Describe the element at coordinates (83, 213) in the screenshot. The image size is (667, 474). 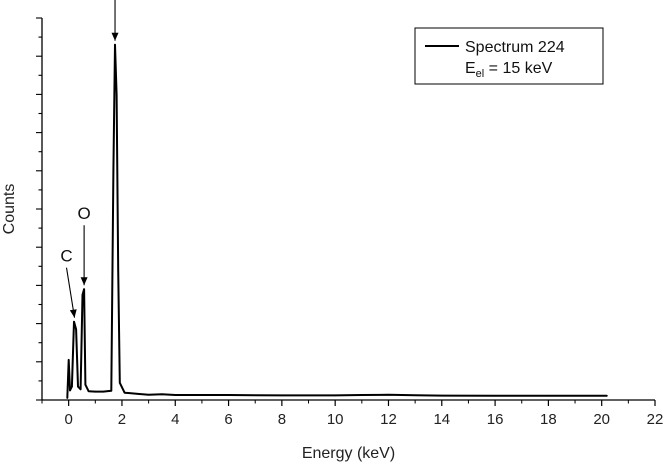
I see `peak-label: O` at that location.